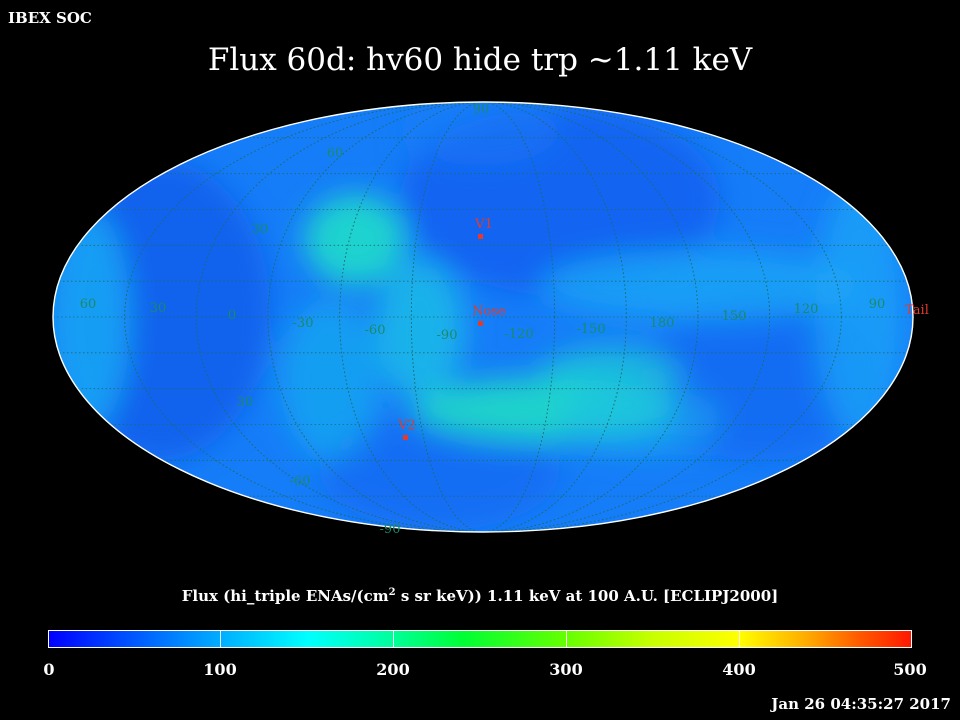 The width and height of the screenshot is (960, 720). Describe the element at coordinates (158, 308) in the screenshot. I see `lon-label: 30` at that location.